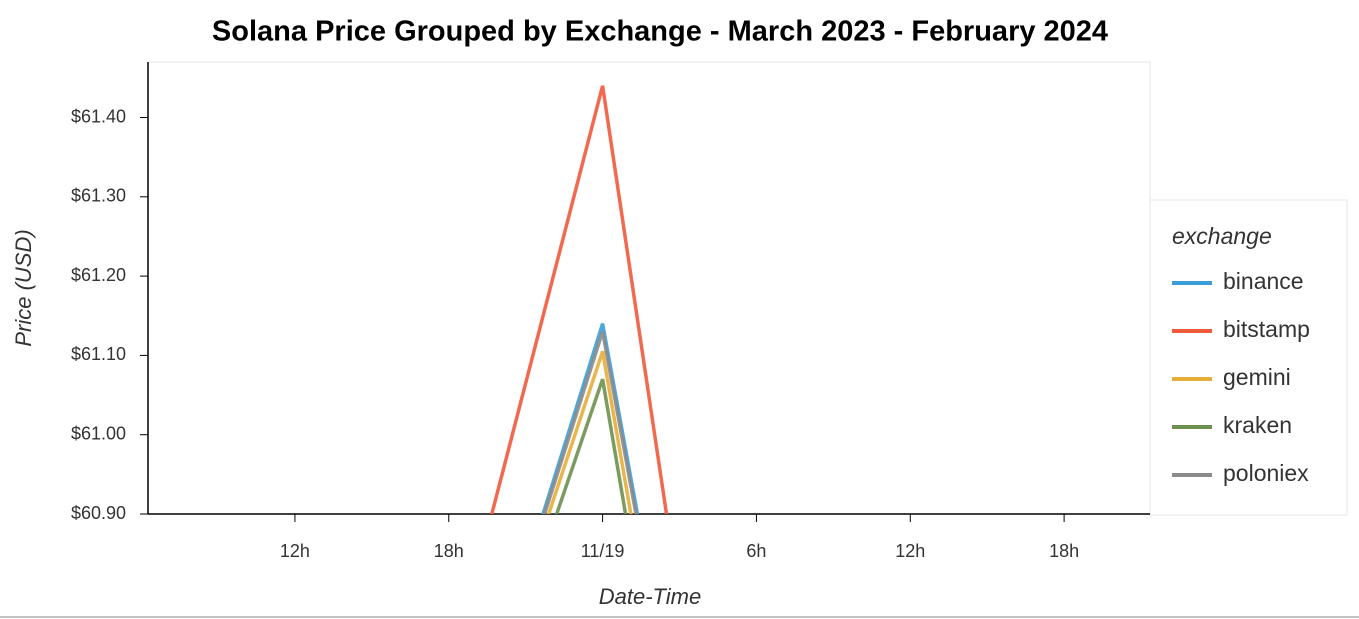 This screenshot has width=1359, height=619. I want to click on legend-box, so click(1248, 357).